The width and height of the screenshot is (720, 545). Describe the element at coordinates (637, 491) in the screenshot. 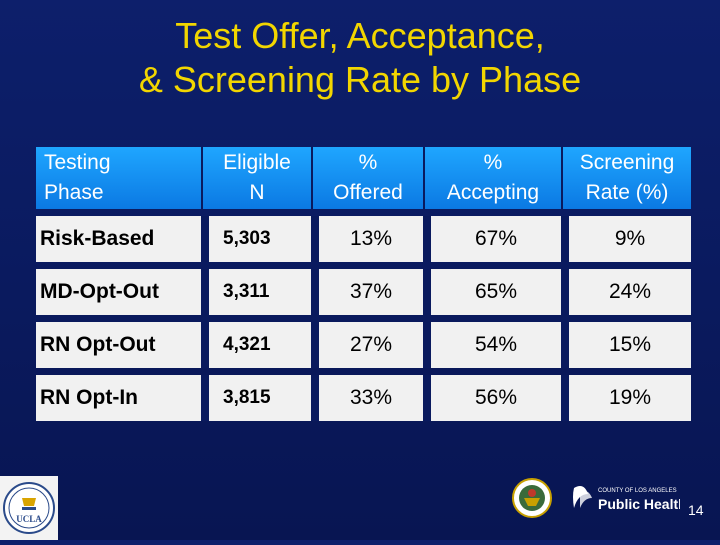

I see `county-text: COUNTY OF LOS ANGELES` at that location.